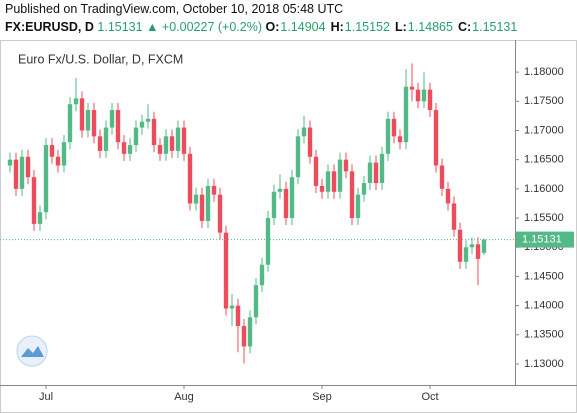 The width and height of the screenshot is (577, 413). I want to click on y-tick-label: 1.16500, so click(544, 160).